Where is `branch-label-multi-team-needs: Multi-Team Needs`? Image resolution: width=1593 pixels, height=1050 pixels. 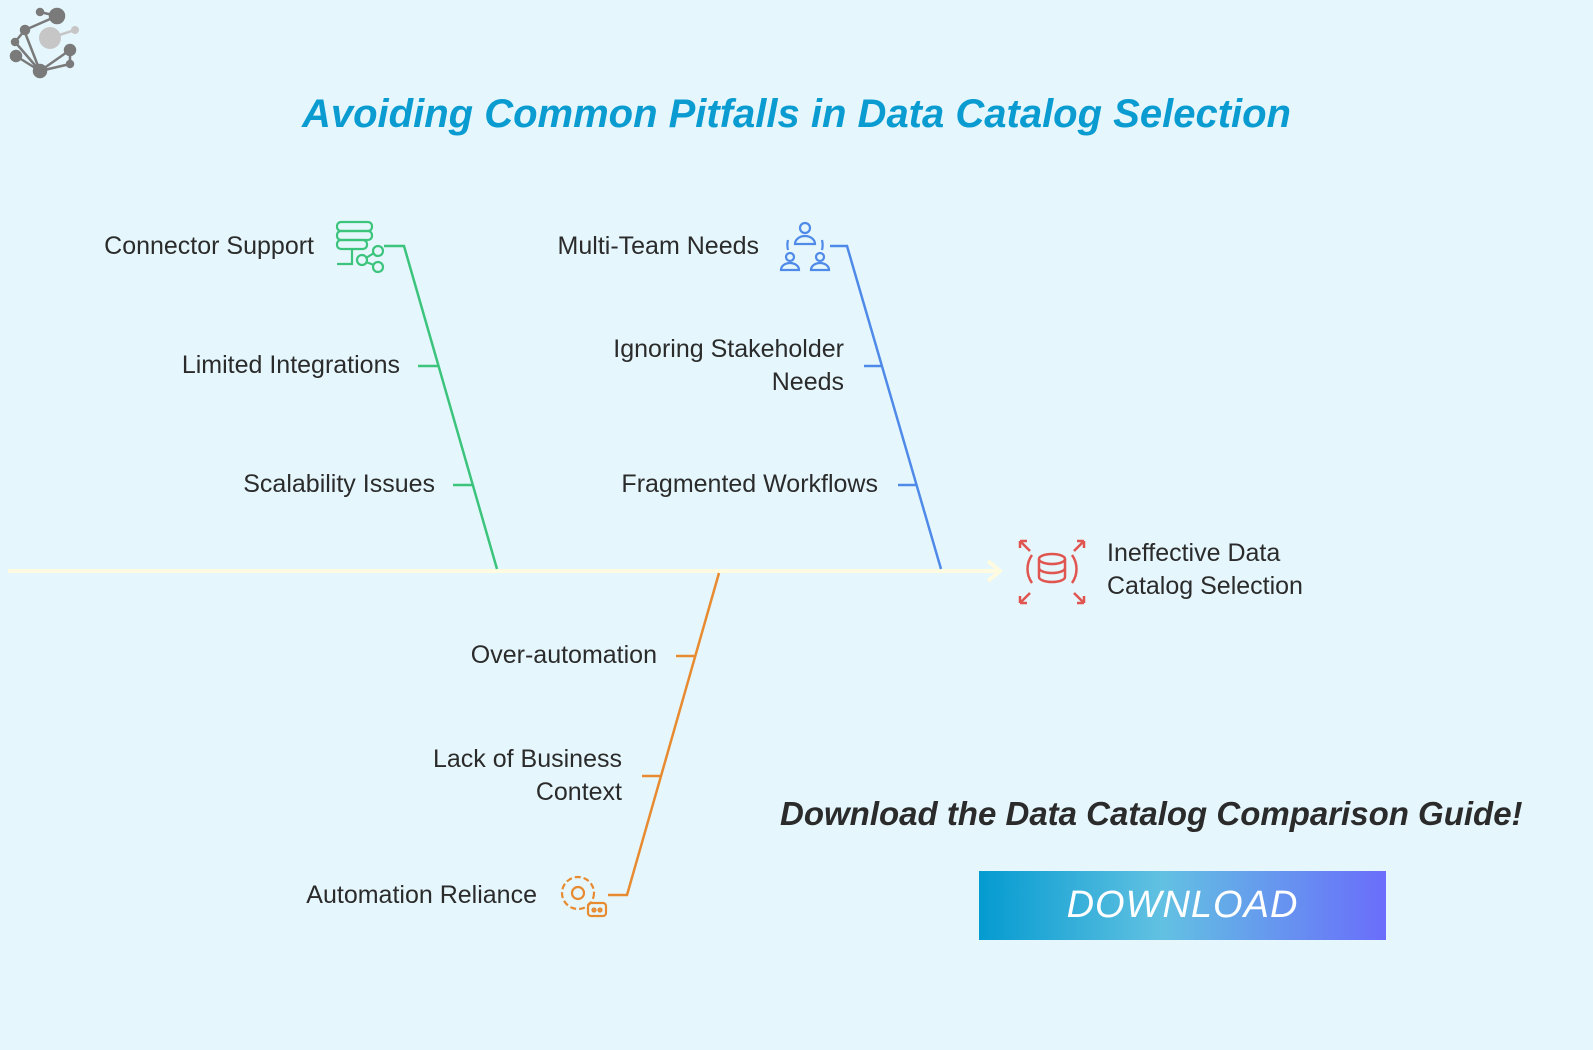 branch-label-multi-team-needs: Multi-Team Needs is located at coordinates (658, 246).